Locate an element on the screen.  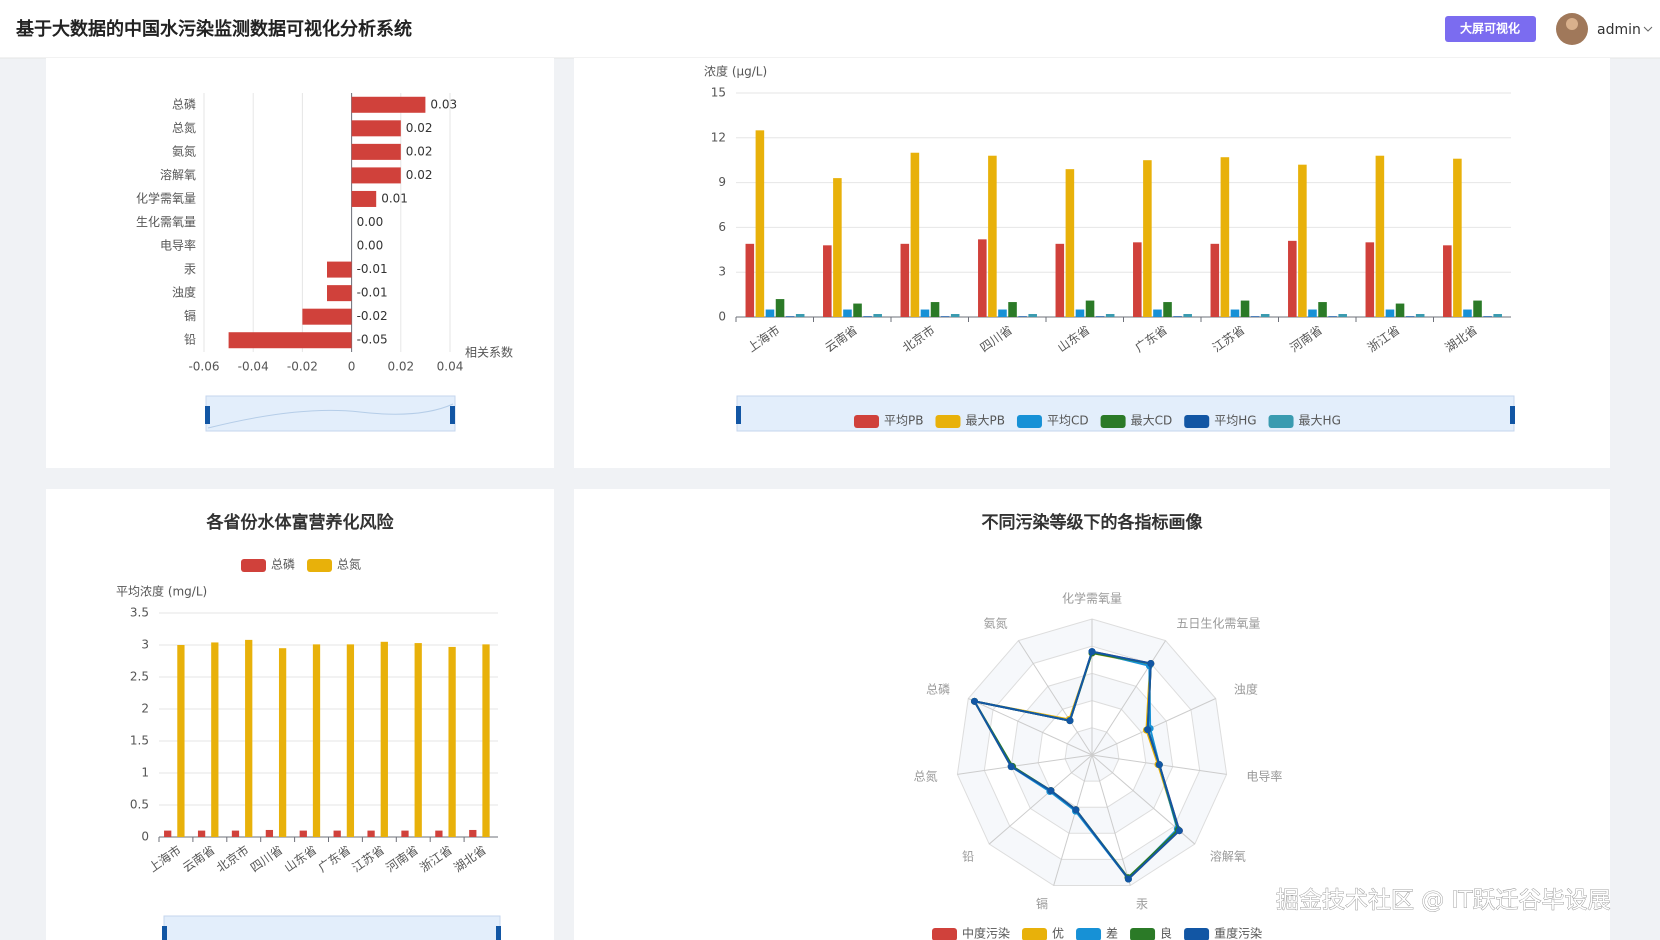
legend-label: 平均PB is located at coordinates (903, 421).